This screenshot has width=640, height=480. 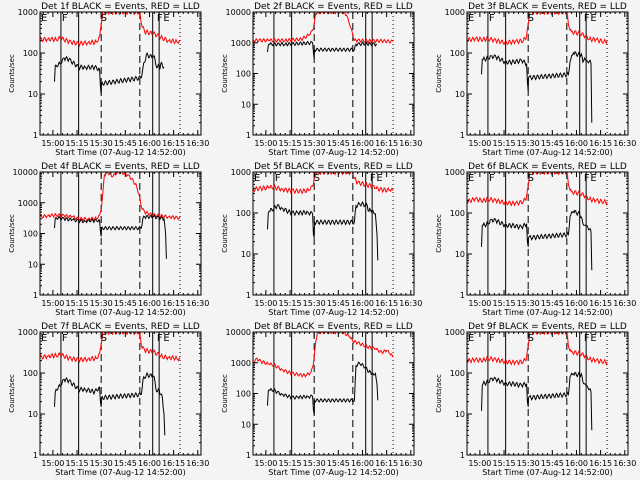 What do you see at coordinates (120, 327) in the screenshot?
I see `chart-title: Det 7f BLACK = Events, RED = LLD` at bounding box center [120, 327].